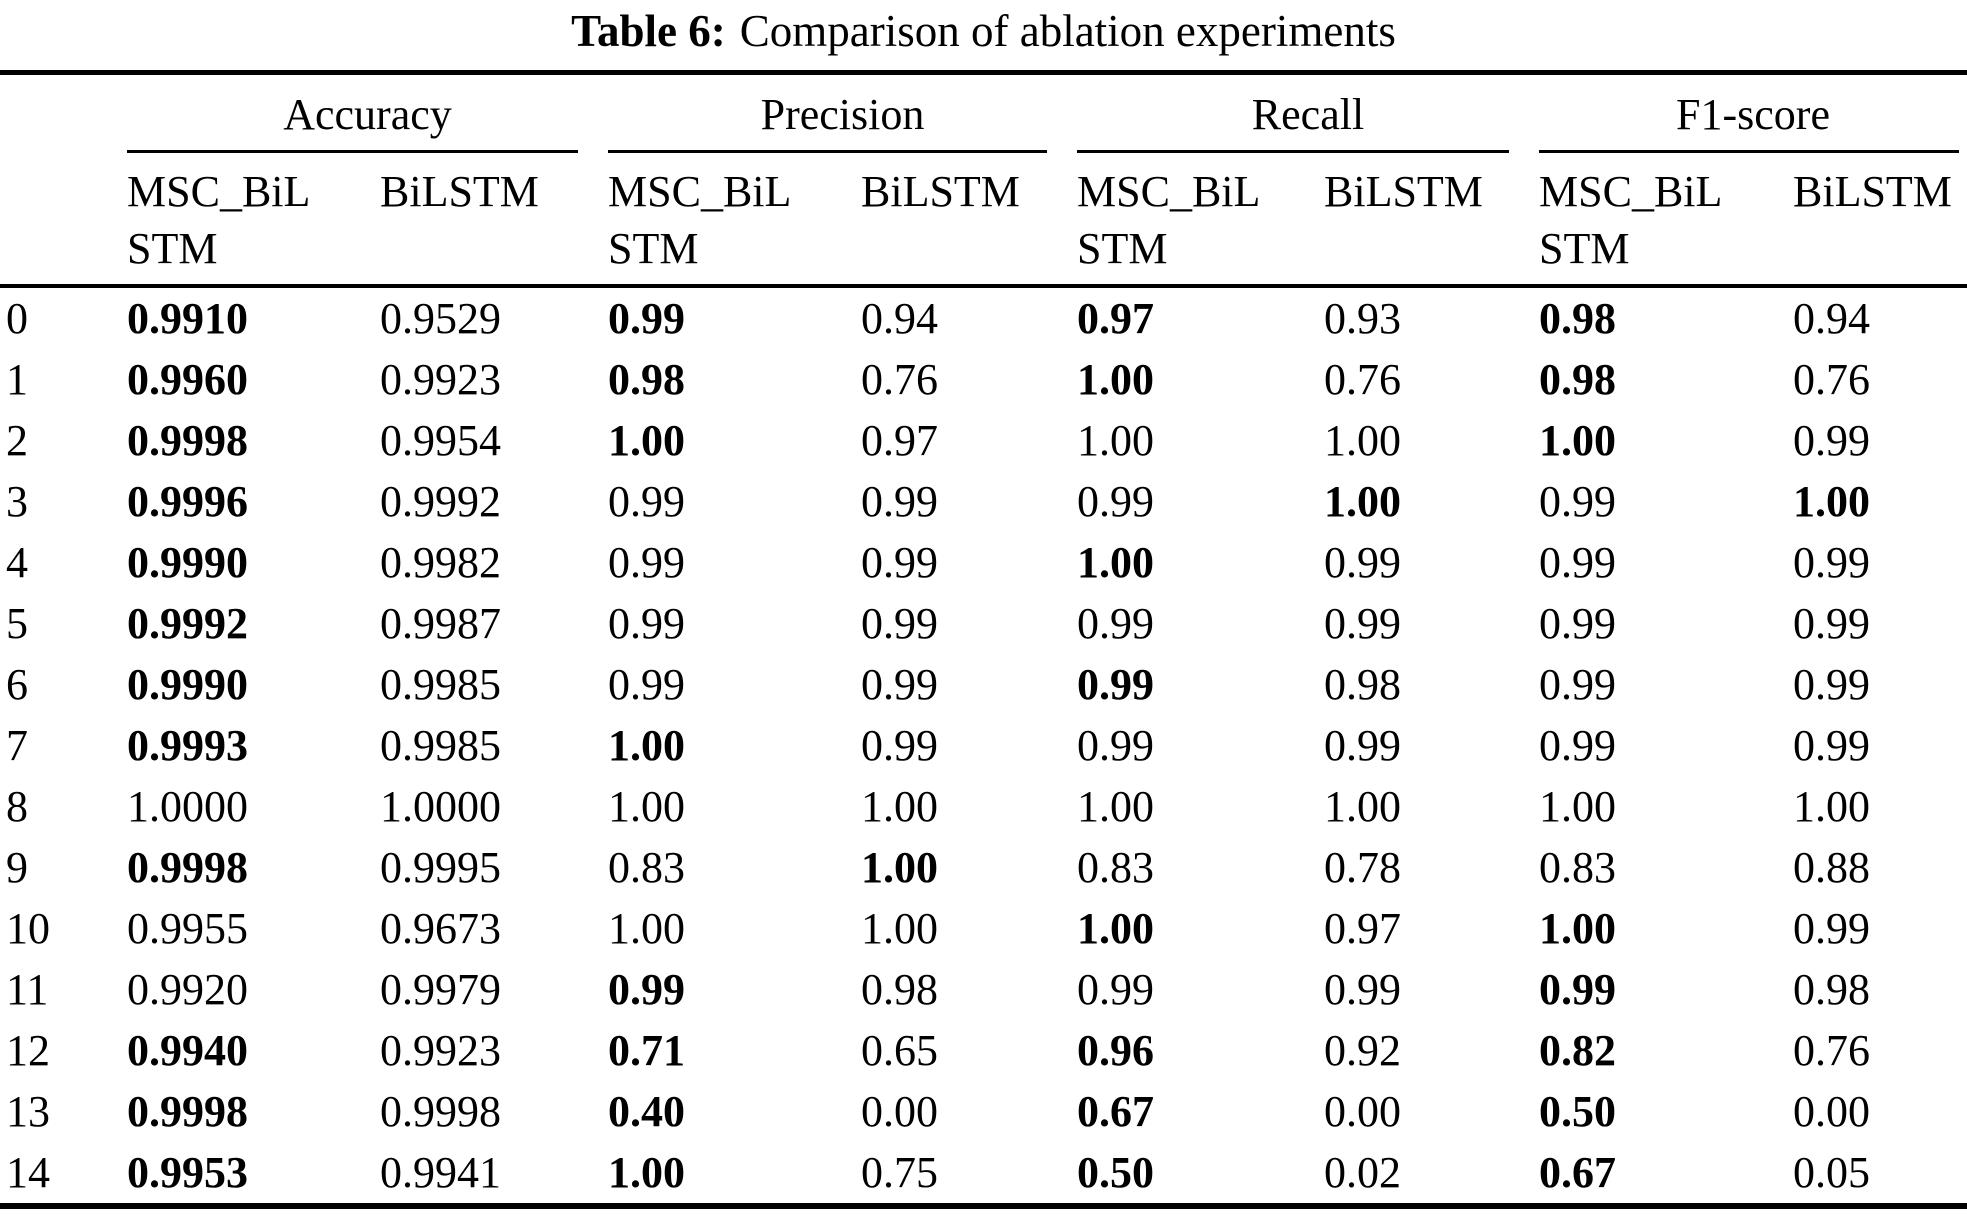 The height and width of the screenshot is (1221, 1967). I want to click on cmidrule-precision, so click(827, 151).